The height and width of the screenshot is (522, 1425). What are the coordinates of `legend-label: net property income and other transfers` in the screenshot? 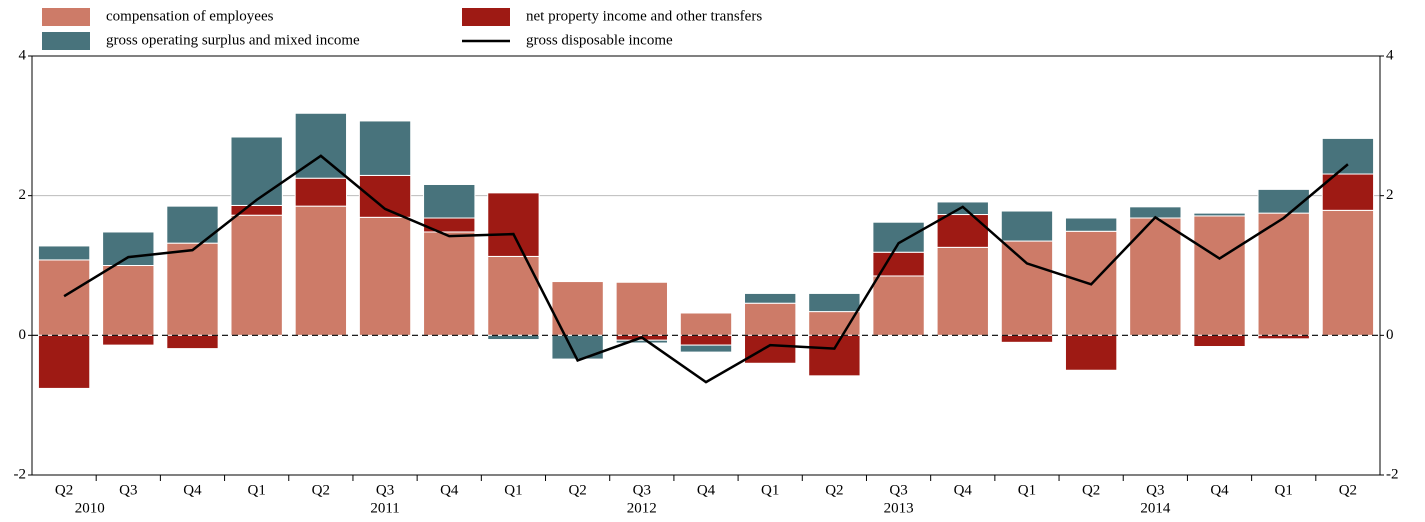 It's located at (644, 16).